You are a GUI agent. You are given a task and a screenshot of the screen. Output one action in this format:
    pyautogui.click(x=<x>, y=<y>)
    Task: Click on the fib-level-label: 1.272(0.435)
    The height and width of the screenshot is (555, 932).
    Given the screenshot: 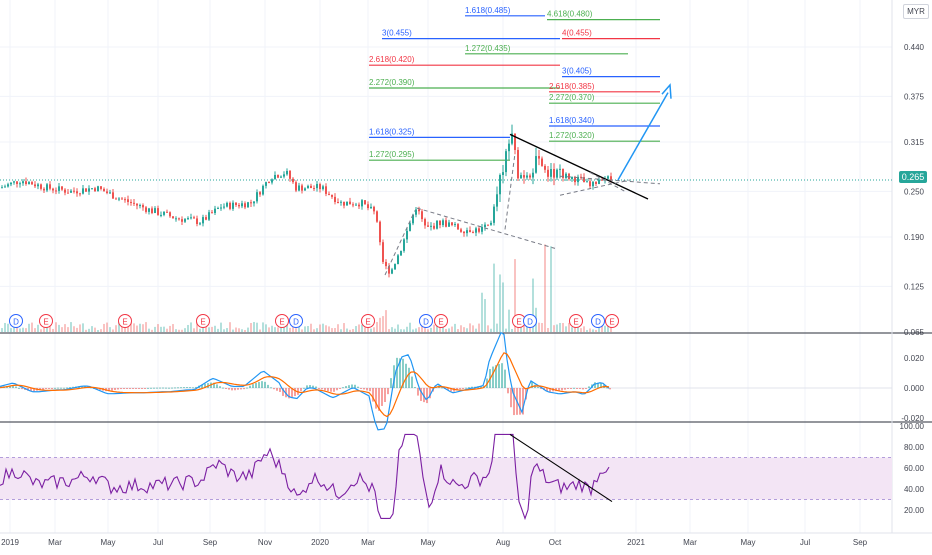 What is the action you would take?
    pyautogui.click(x=488, y=48)
    